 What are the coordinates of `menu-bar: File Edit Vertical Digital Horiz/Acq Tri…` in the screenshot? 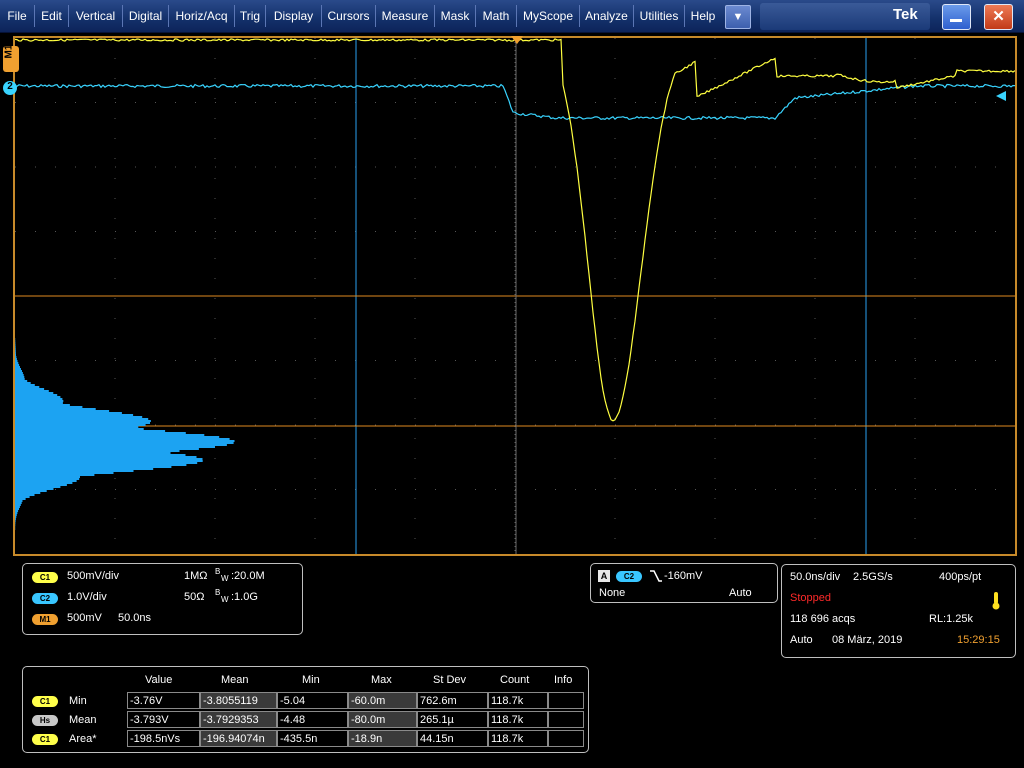 It's located at (512, 16).